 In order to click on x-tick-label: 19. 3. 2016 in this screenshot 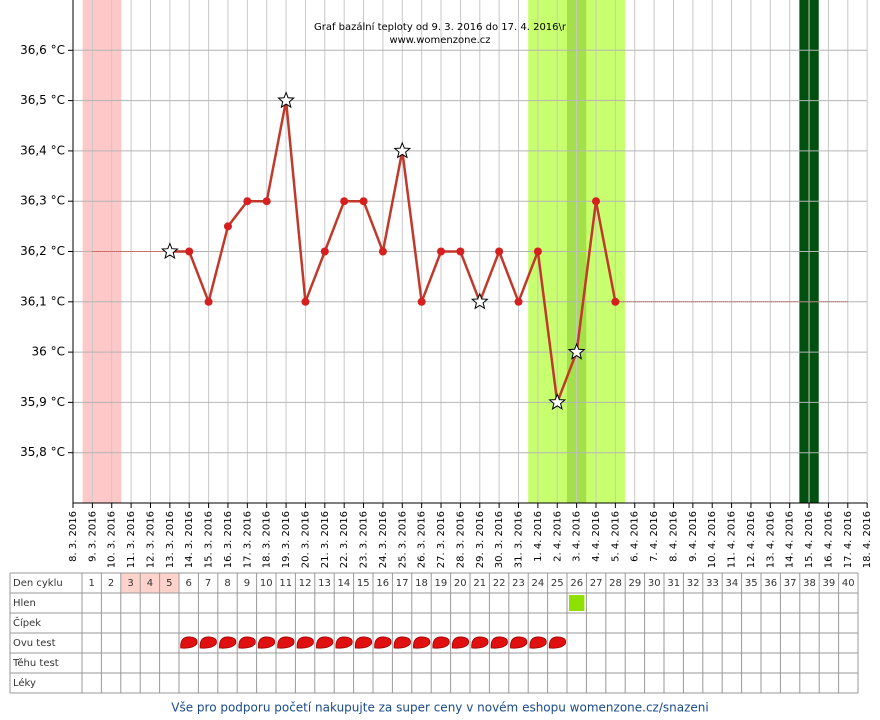, I will do `click(286, 539)`.